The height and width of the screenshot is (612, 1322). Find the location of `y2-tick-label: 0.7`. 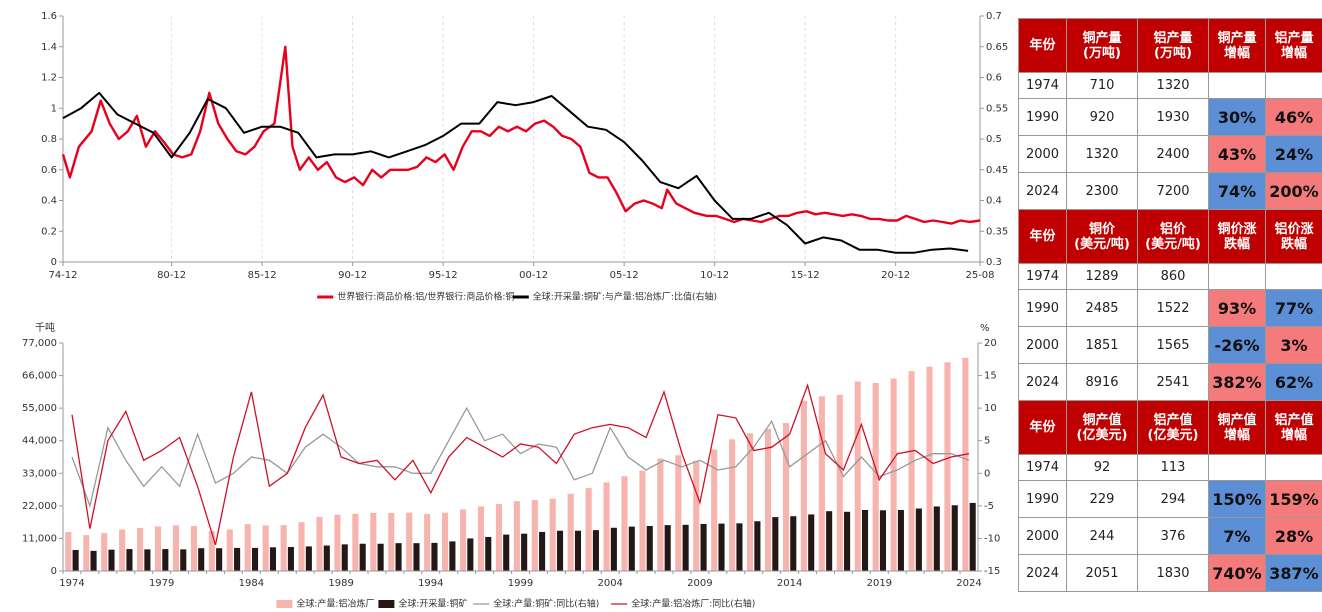

y2-tick-label: 0.7 is located at coordinates (994, 16).